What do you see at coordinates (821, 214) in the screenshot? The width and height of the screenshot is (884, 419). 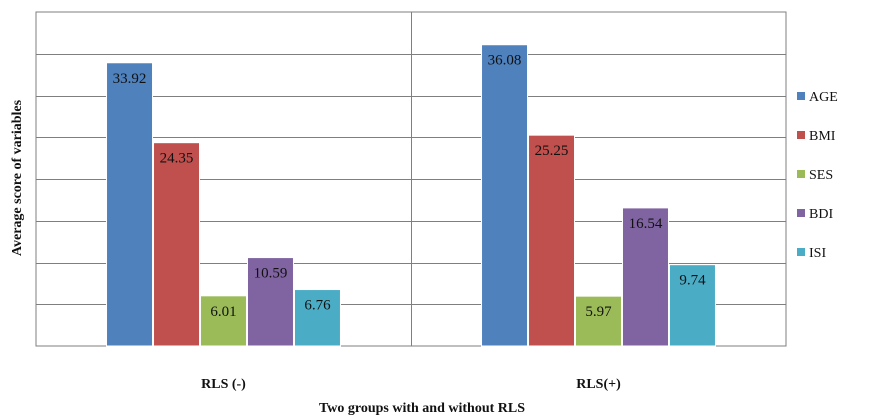 I see `legend-label-bdi: BDI` at bounding box center [821, 214].